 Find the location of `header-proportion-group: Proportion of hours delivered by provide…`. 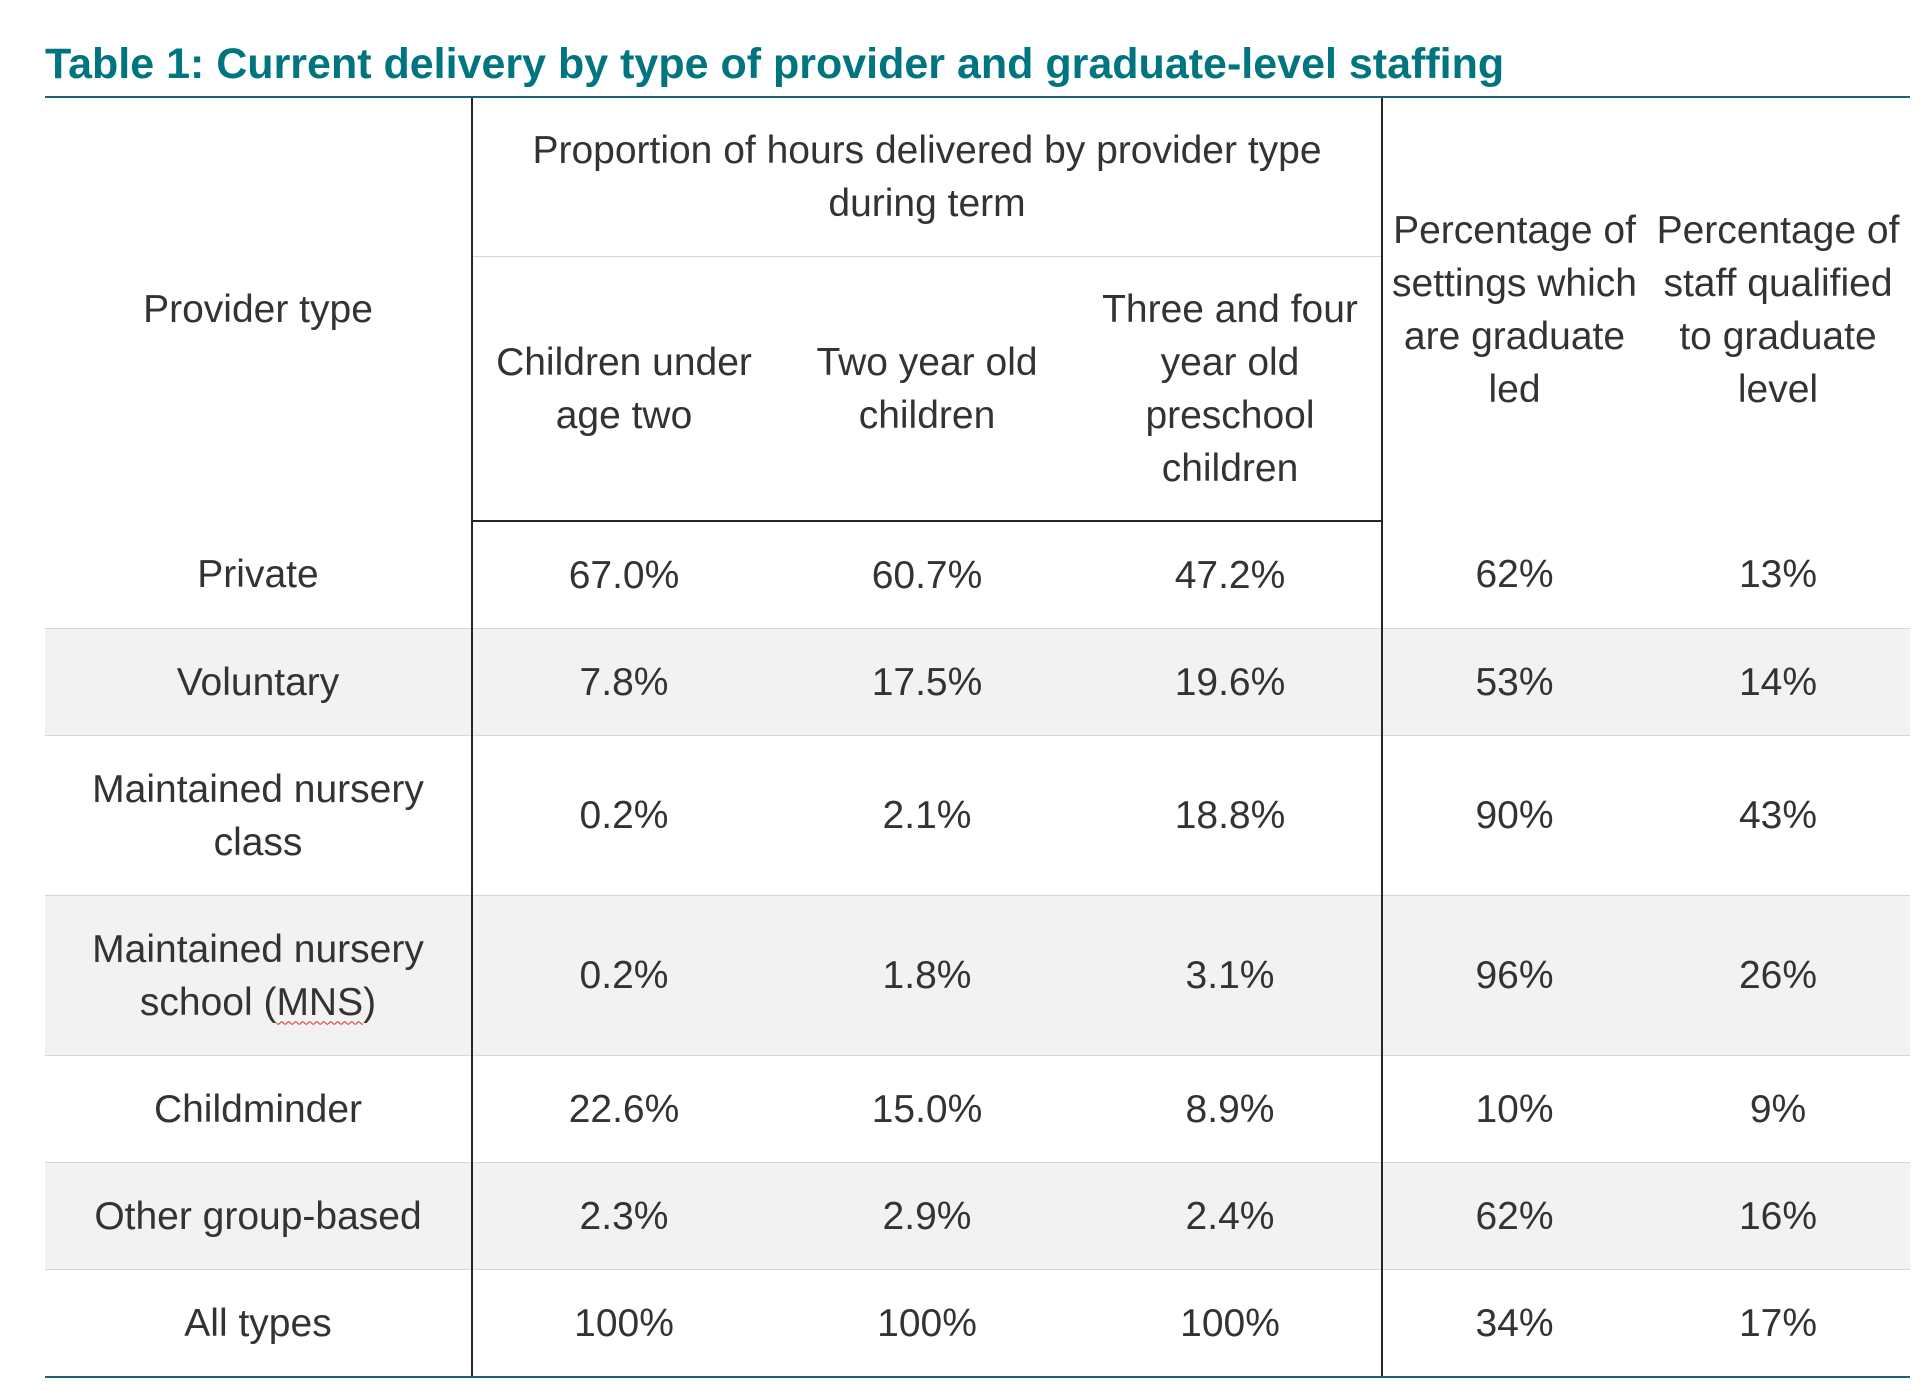

header-proportion-group: Proportion of hours delivered by provide… is located at coordinates (927, 177).